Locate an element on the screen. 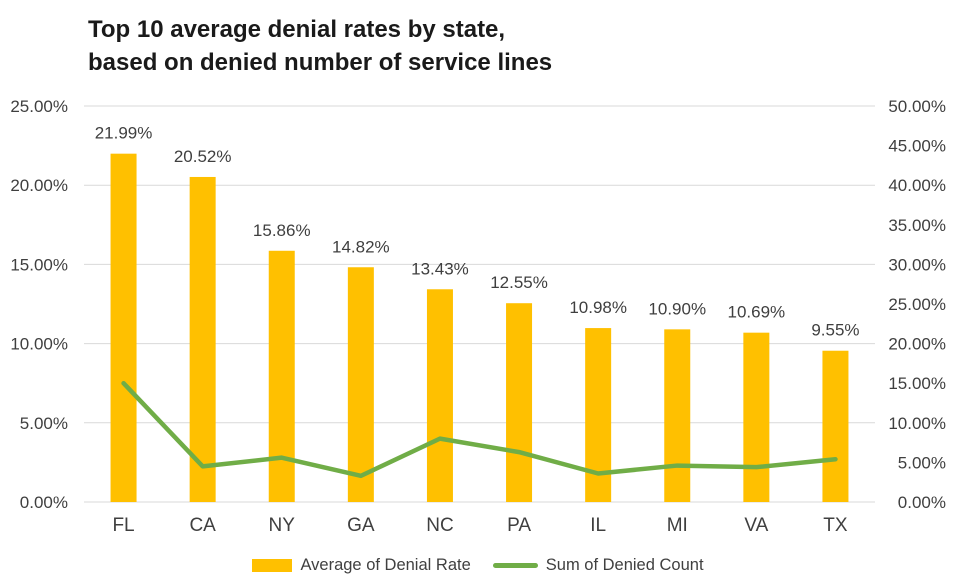  left-axis-tick-label: 15.00% is located at coordinates (39, 264).